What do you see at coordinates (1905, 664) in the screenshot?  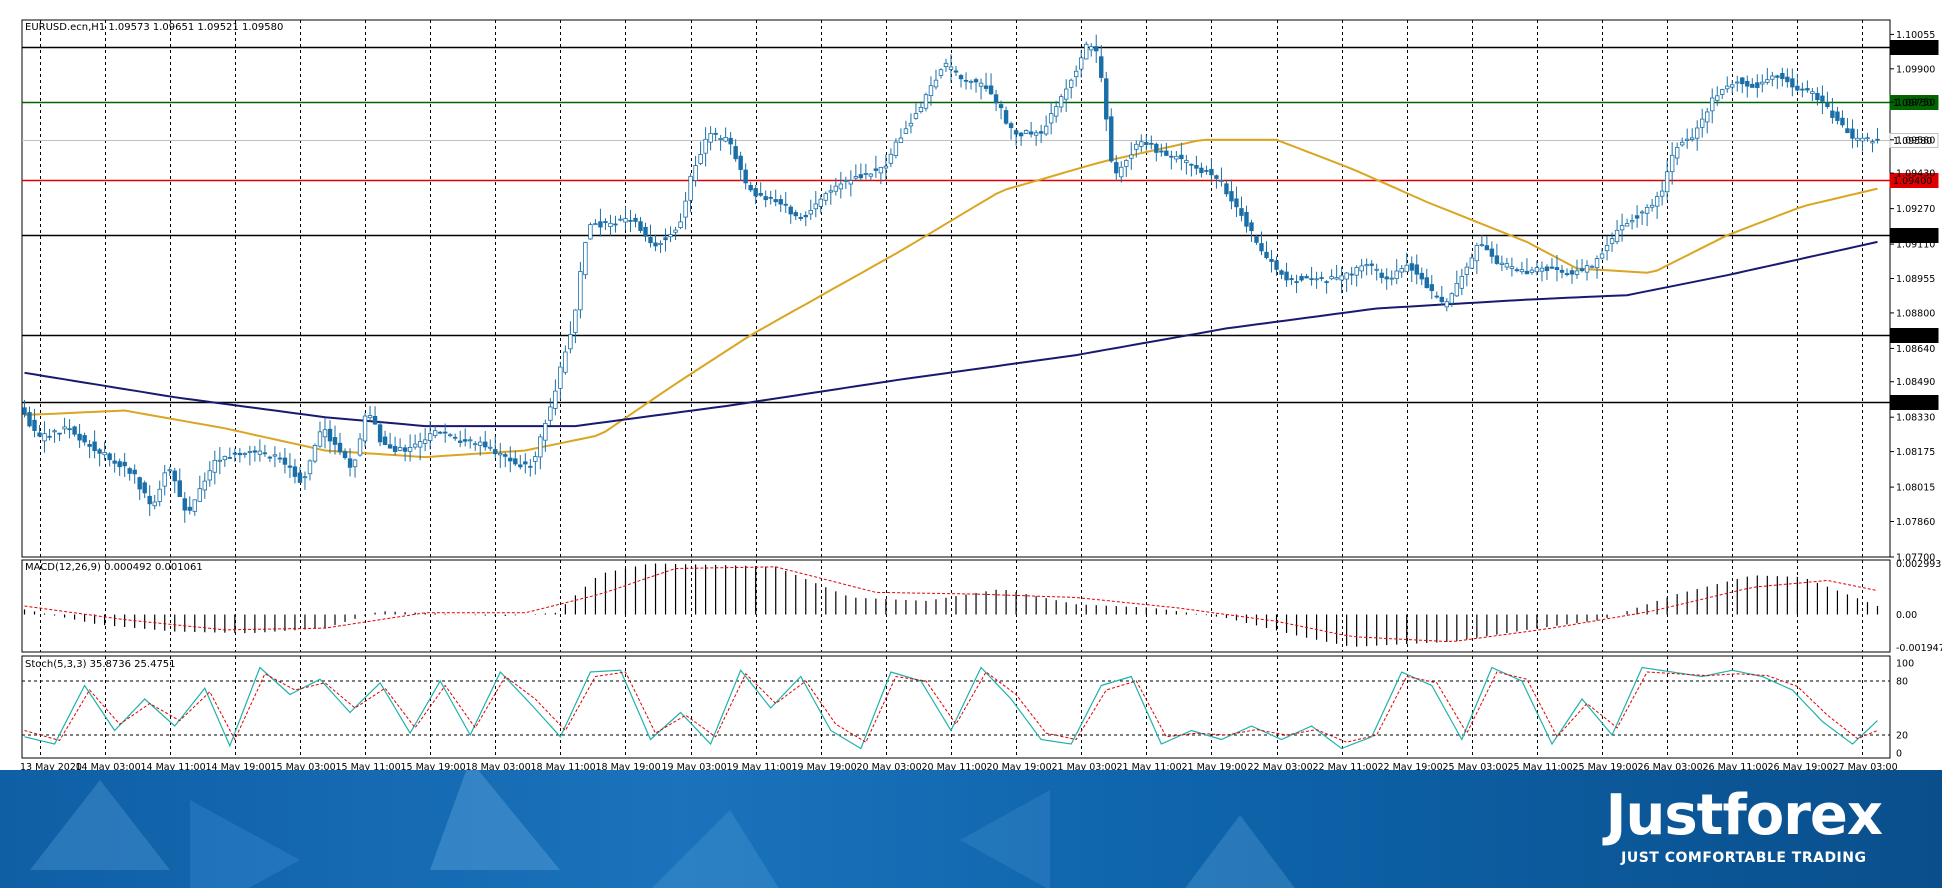 I see `stoch-tick-label: 100` at bounding box center [1905, 664].